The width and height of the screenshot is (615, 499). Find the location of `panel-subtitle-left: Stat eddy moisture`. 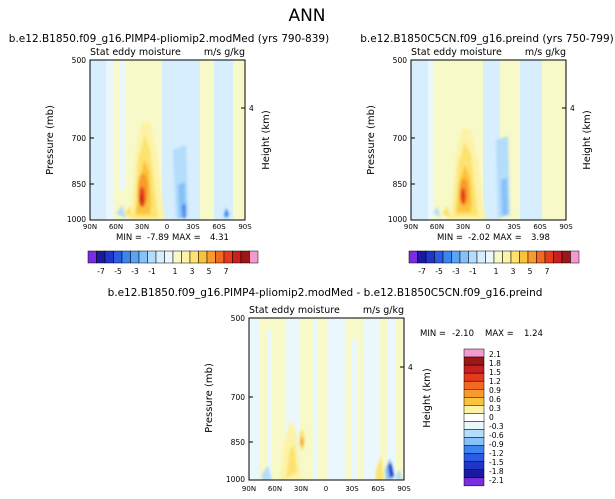

panel-subtitle-left: Stat eddy moisture is located at coordinates (456, 52).